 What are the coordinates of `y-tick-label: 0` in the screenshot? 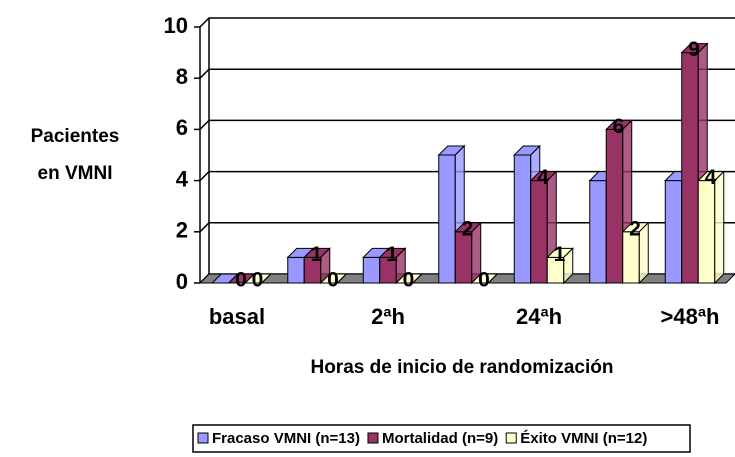 It's located at (182, 281).